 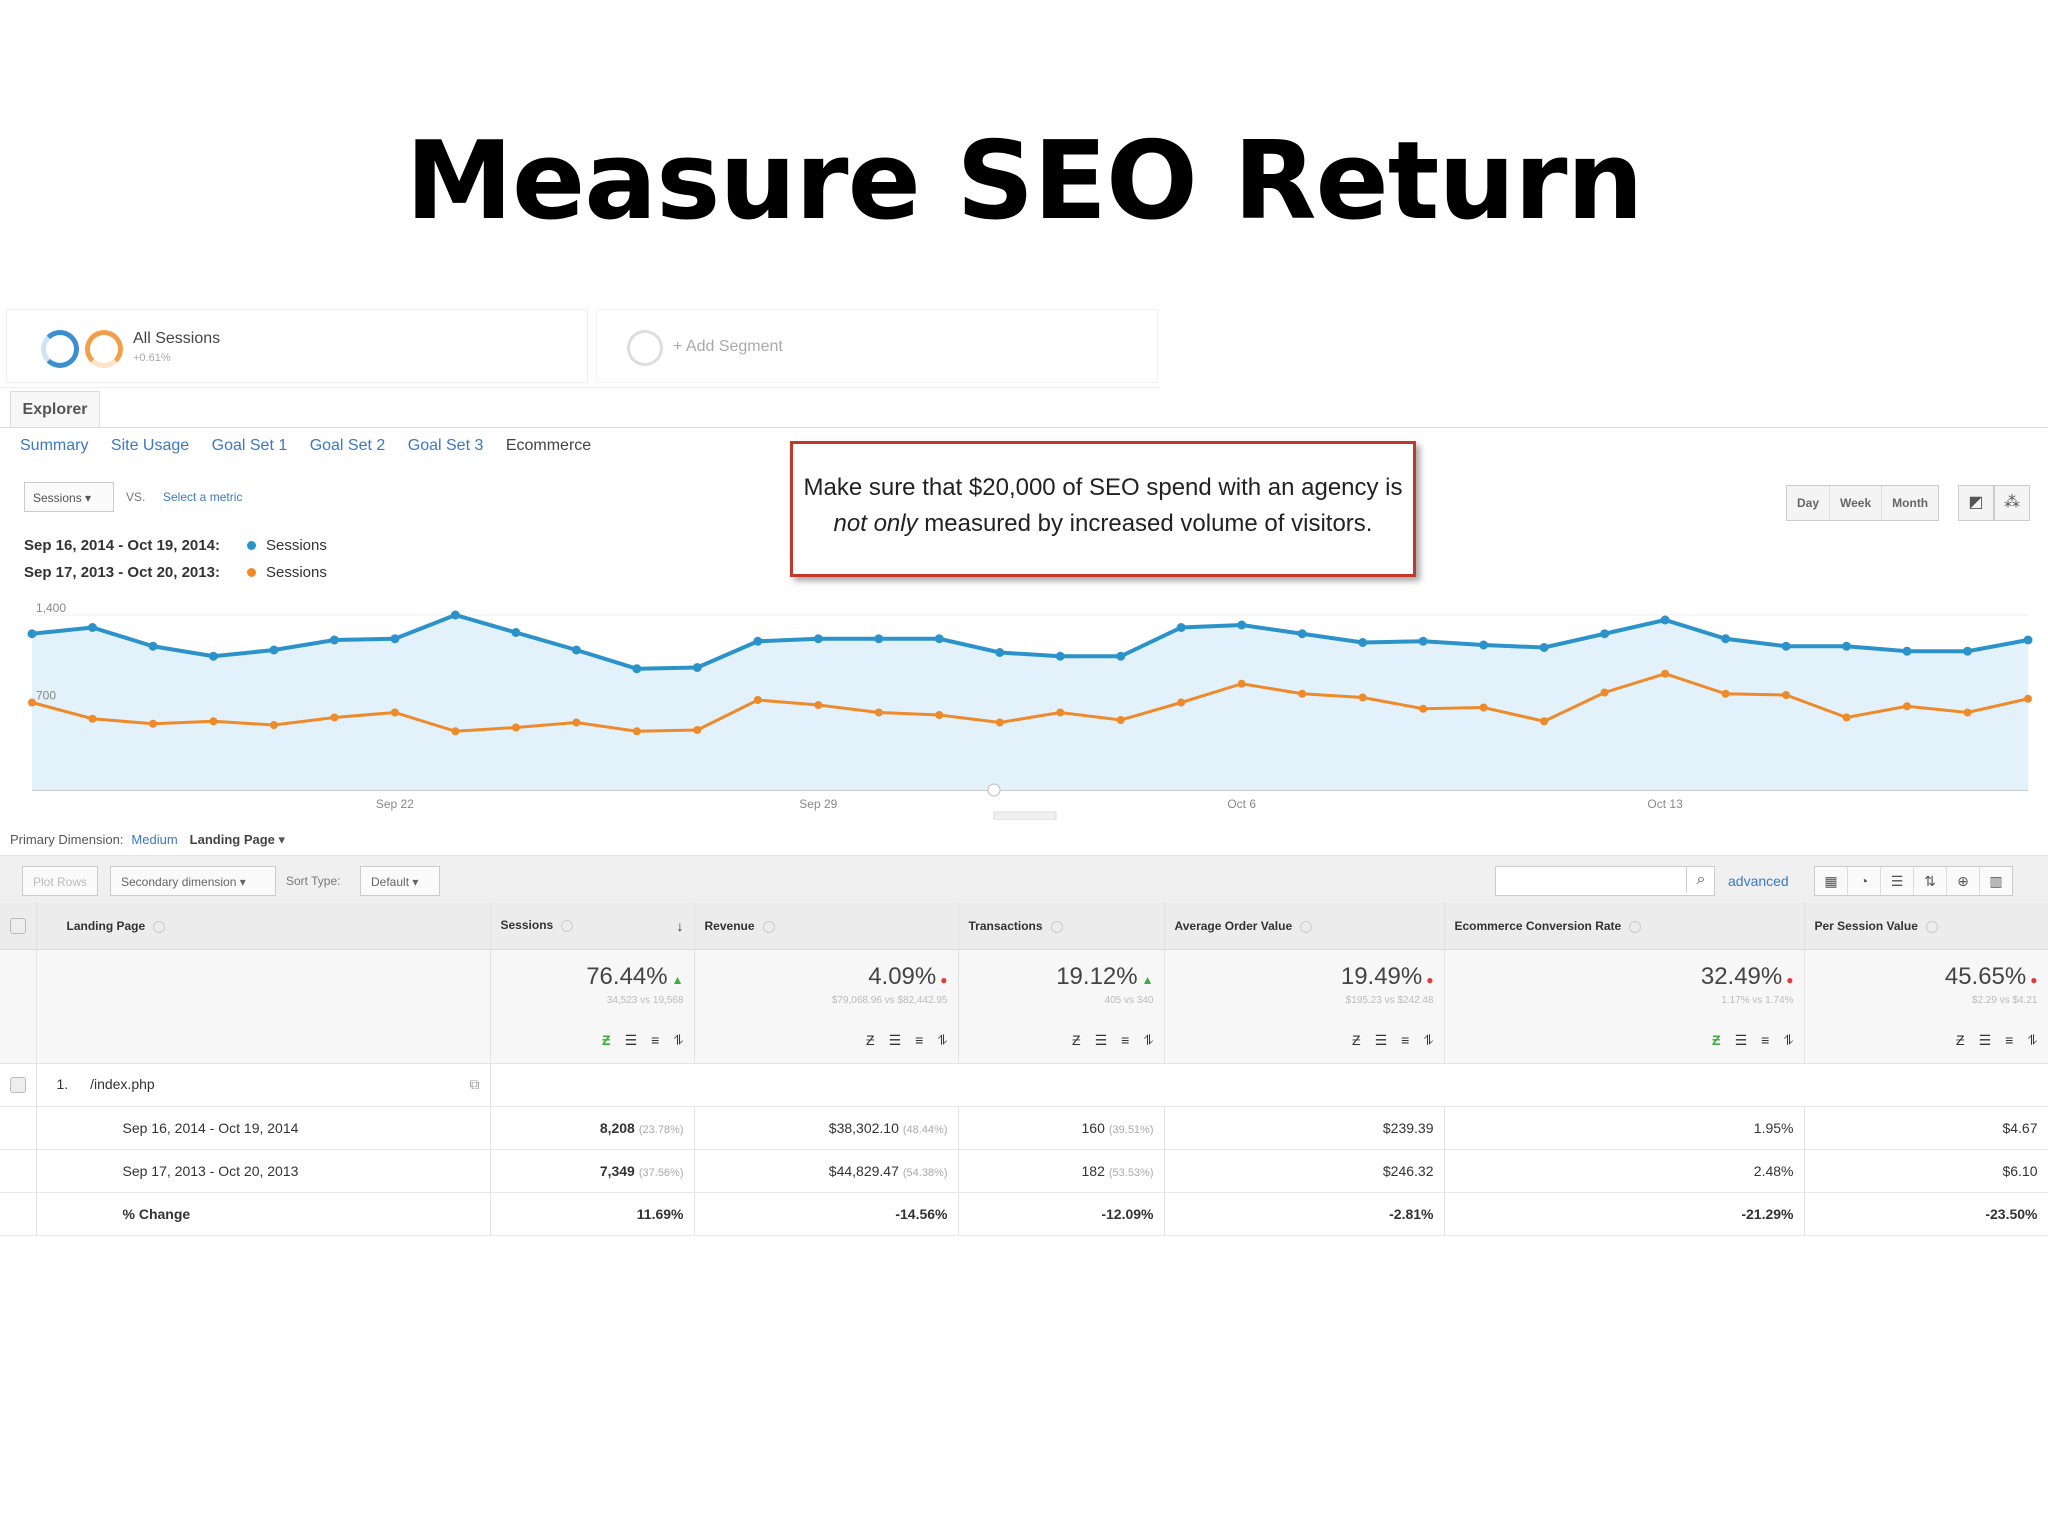 What do you see at coordinates (1856, 503) in the screenshot?
I see `week-button: Week` at bounding box center [1856, 503].